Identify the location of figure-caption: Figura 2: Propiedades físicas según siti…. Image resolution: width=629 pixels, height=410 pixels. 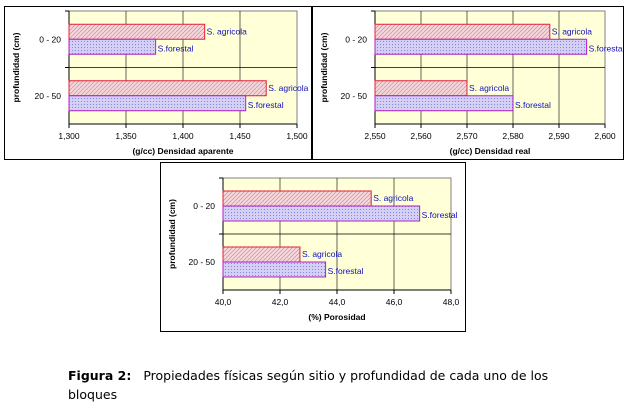
(318, 385).